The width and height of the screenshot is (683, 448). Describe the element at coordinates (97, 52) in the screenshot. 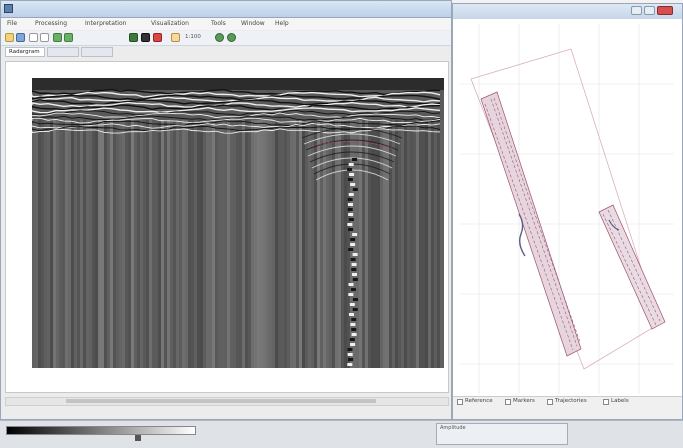

I see `tab-third` at that location.